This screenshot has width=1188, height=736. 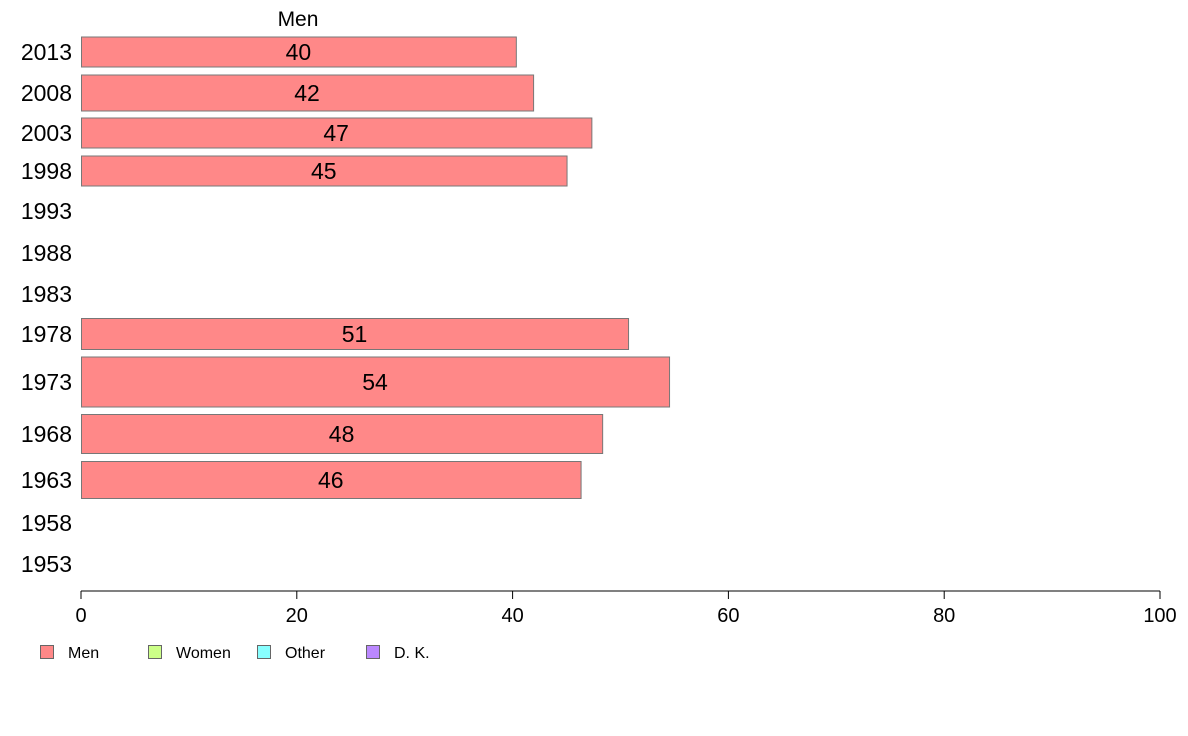 What do you see at coordinates (203, 653) in the screenshot?
I see `legend-label-women: Women` at bounding box center [203, 653].